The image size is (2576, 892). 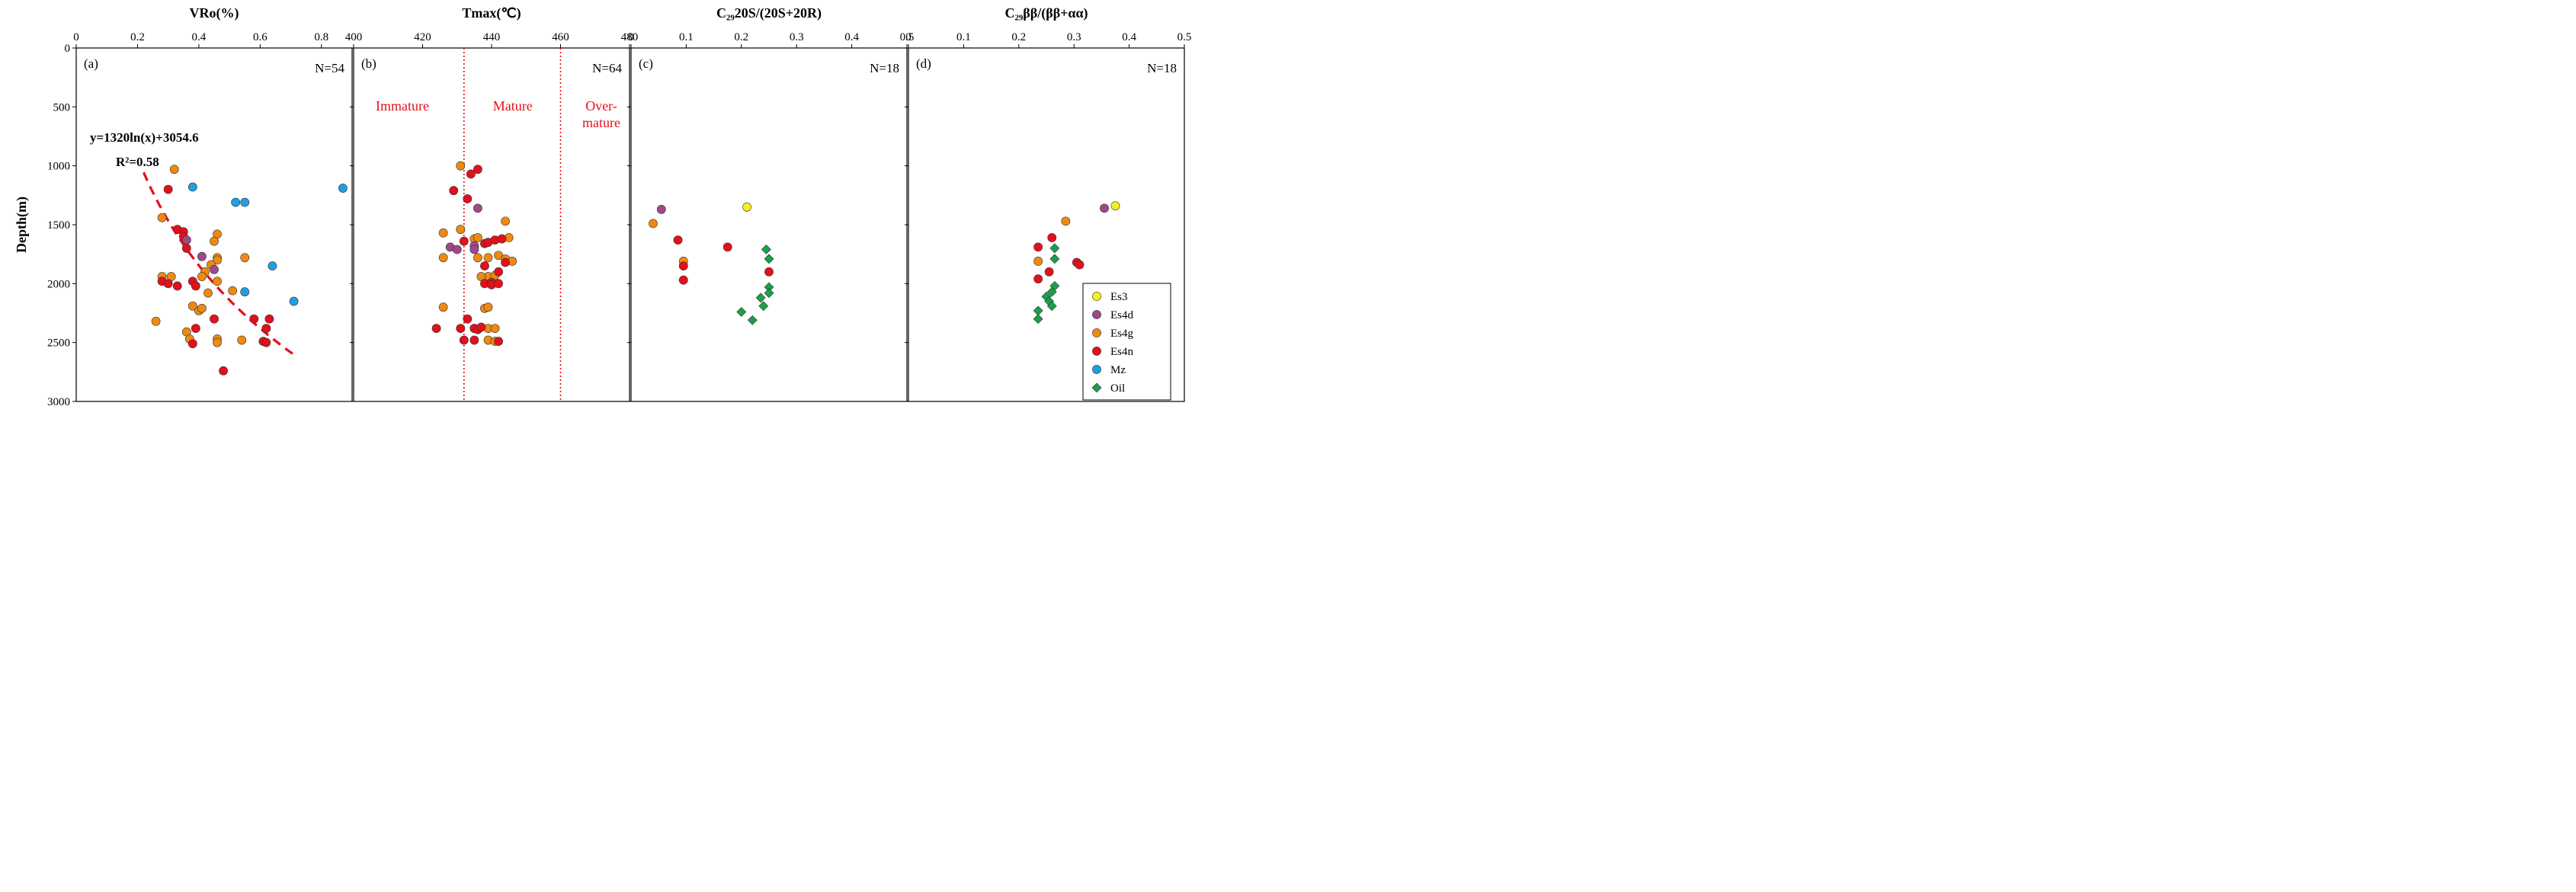 I want to click on y-tick-label: 3000, so click(x=59, y=402).